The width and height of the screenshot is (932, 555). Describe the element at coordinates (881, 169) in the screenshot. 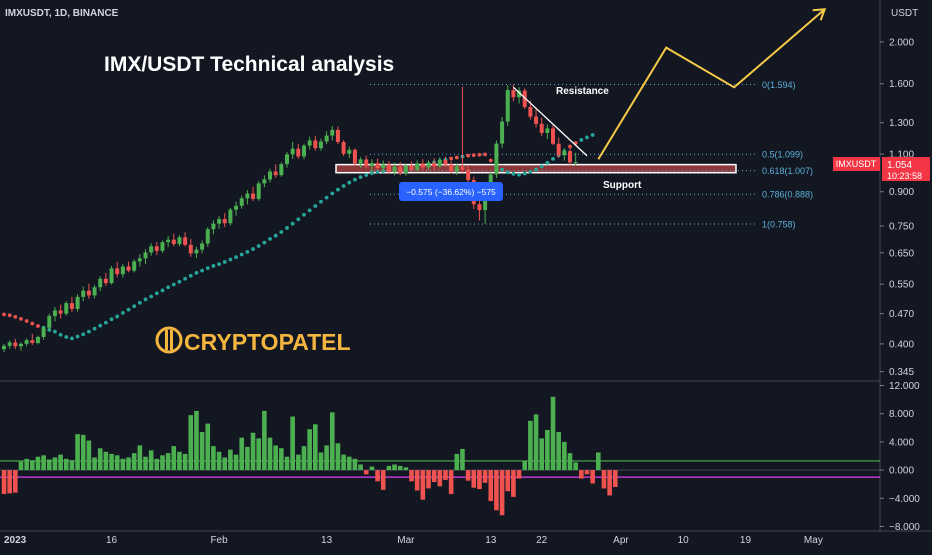

I see `current-price-badge: IMXUSDT 1.054 10:23:58` at that location.